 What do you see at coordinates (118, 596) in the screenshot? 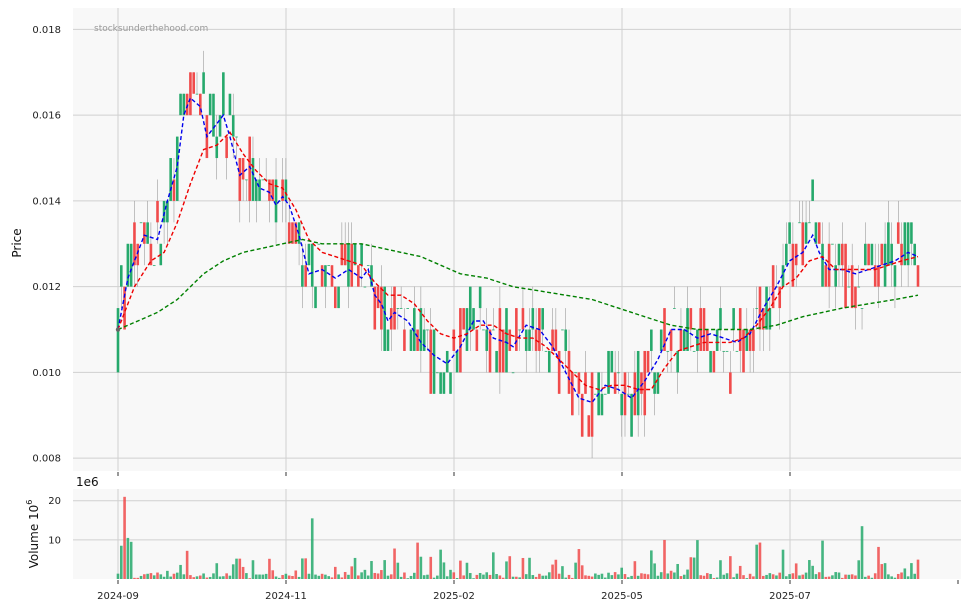
I see `x-tick-label: 2024-09` at bounding box center [118, 596].